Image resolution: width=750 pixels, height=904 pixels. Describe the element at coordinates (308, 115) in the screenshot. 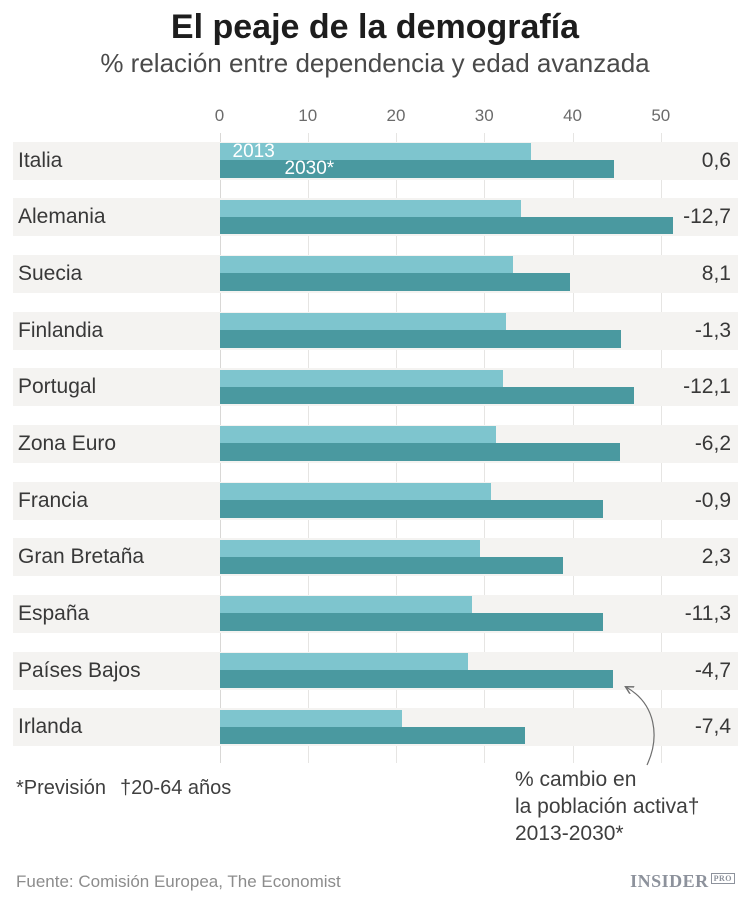

I see `x-tick-10: 10` at that location.